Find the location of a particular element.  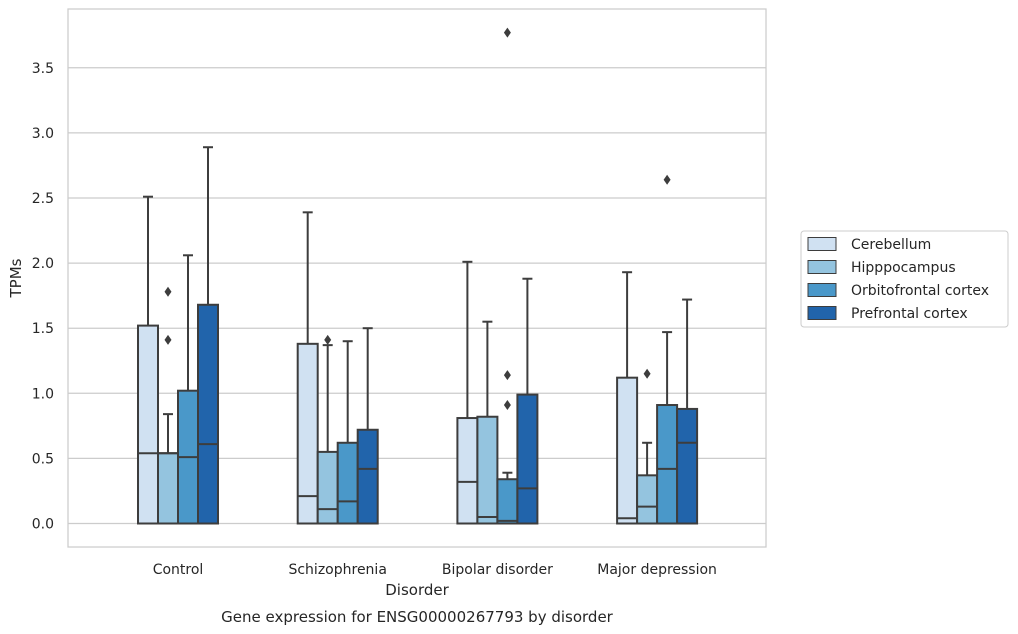

legend-frame is located at coordinates (904, 279).